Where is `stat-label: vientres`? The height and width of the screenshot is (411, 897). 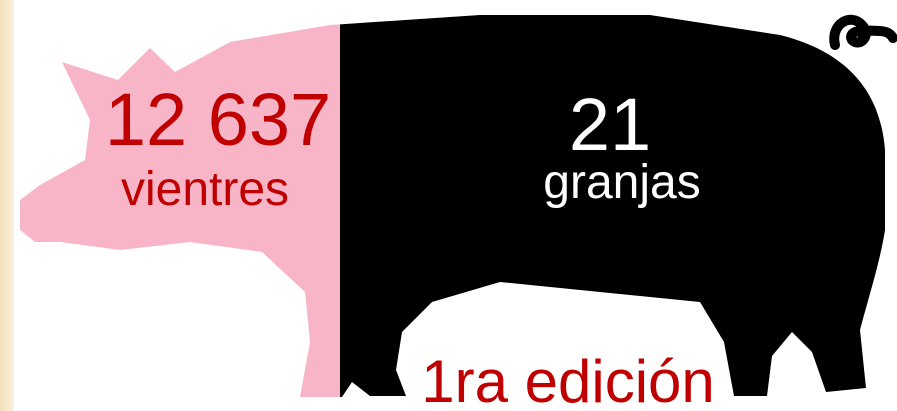 stat-label: vientres is located at coordinates (205, 189).